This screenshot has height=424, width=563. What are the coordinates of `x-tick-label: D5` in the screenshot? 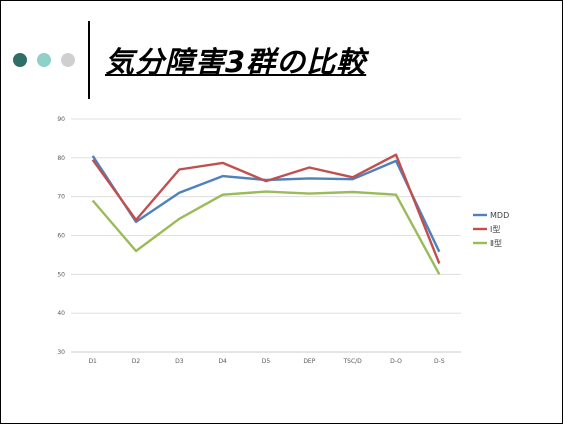 It's located at (266, 361).